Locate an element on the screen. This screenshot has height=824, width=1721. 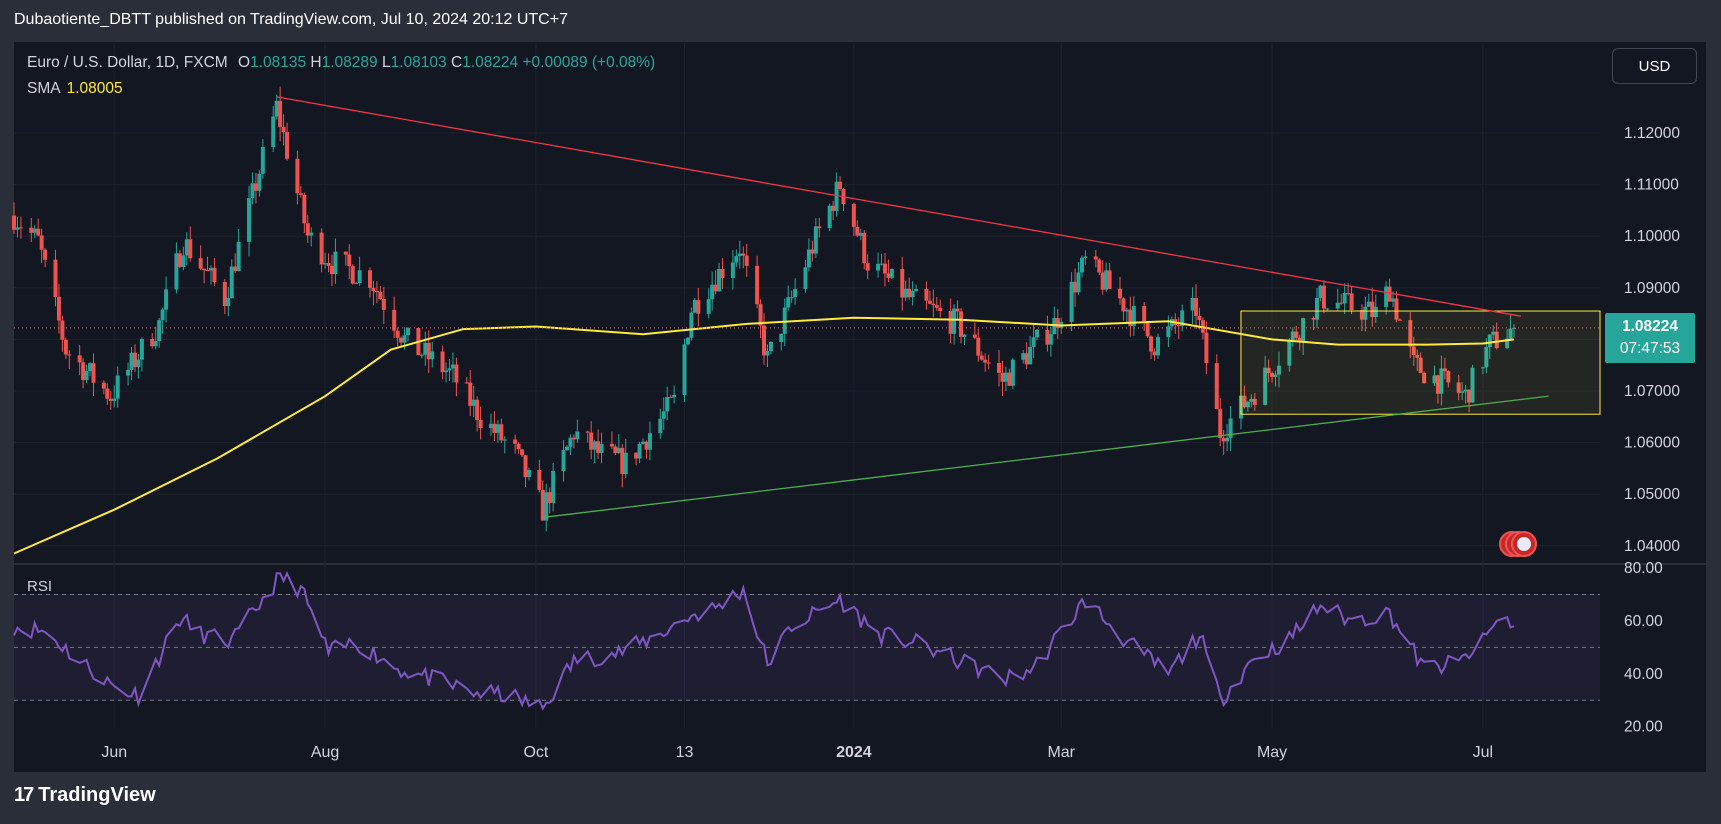
sma-legend: SMA 1.08005 is located at coordinates (75, 89).